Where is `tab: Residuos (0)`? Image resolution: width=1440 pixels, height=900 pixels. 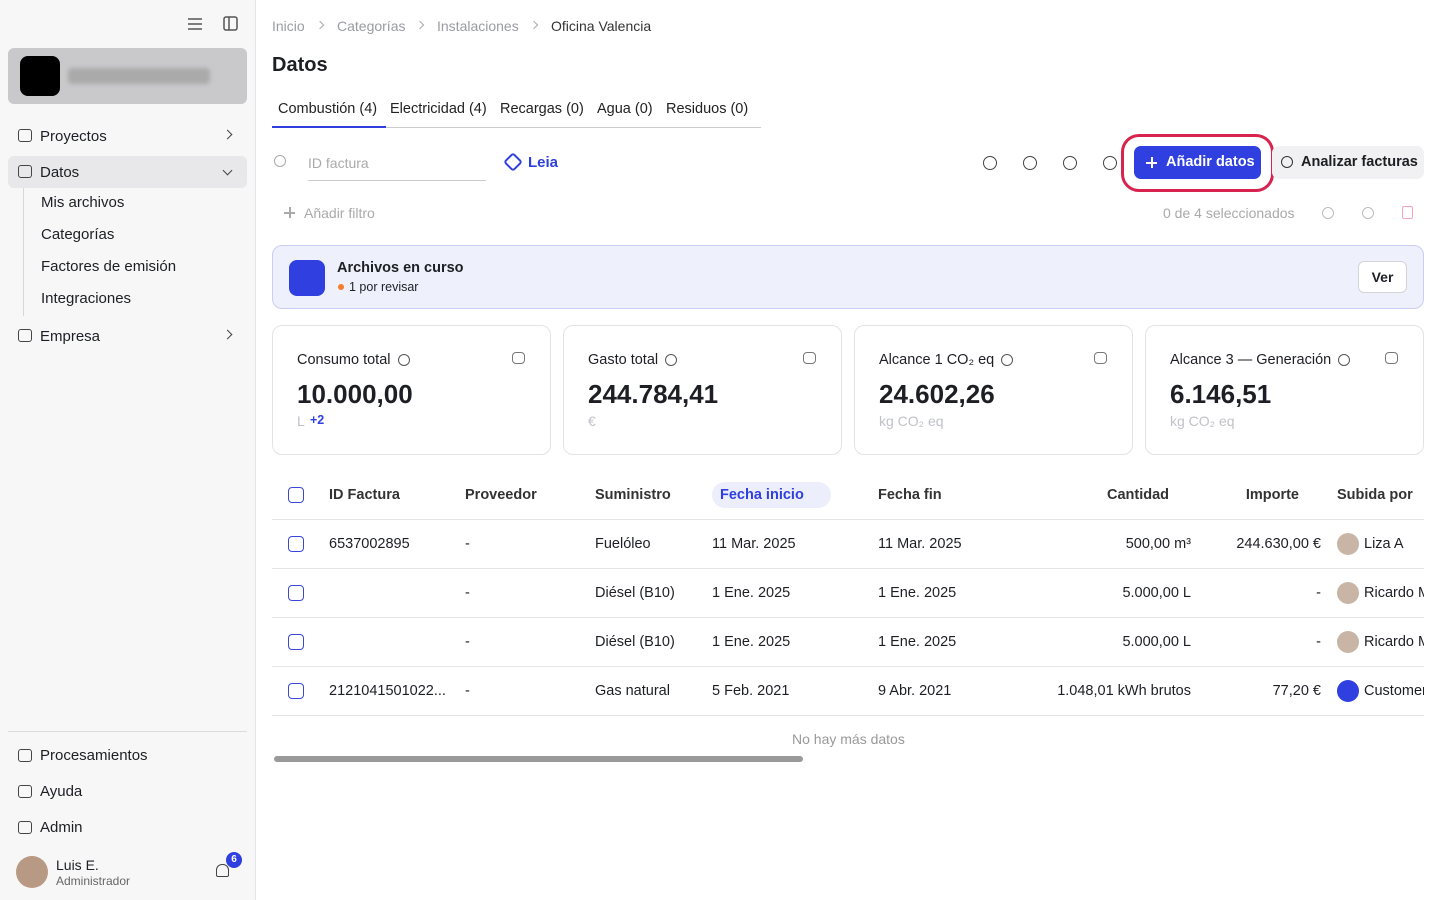 tab: Residuos (0) is located at coordinates (707, 109).